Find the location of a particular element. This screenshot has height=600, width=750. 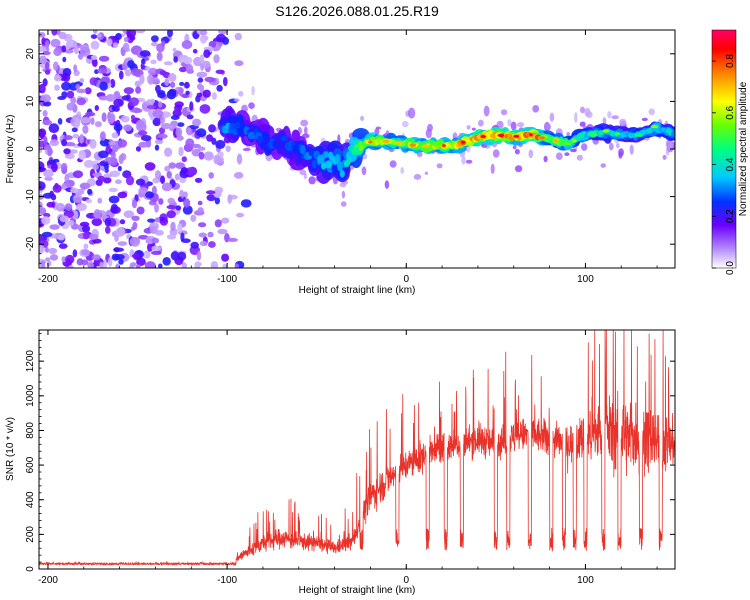

bottom-y-tick-label: 400 is located at coordinates (30, 499).